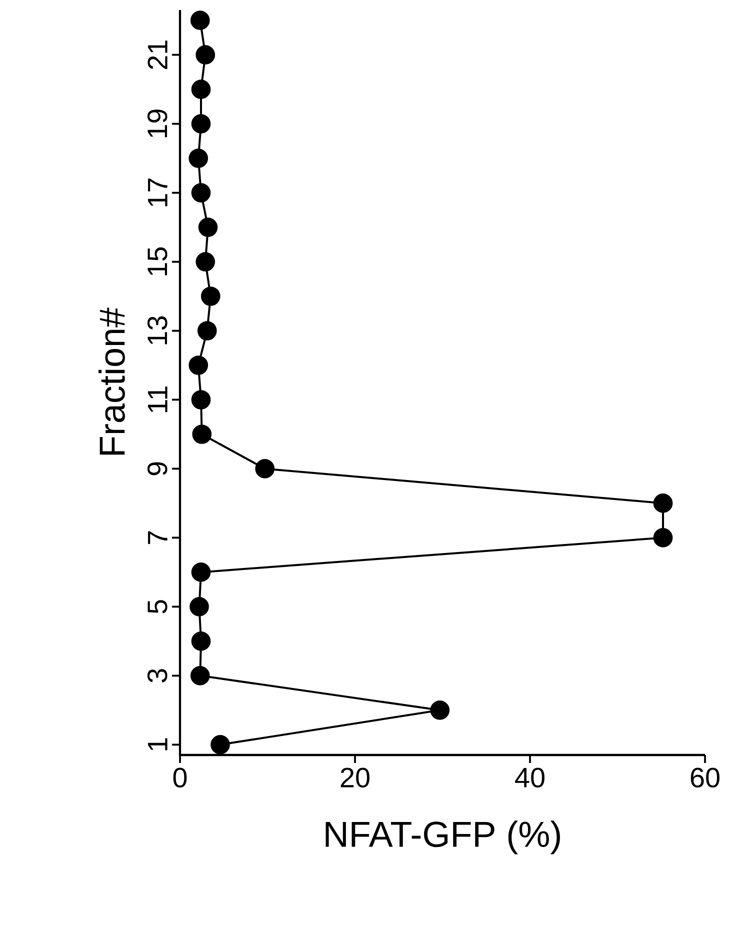  Describe the element at coordinates (157, 330) in the screenshot. I see `y-tick-label: 13` at that location.